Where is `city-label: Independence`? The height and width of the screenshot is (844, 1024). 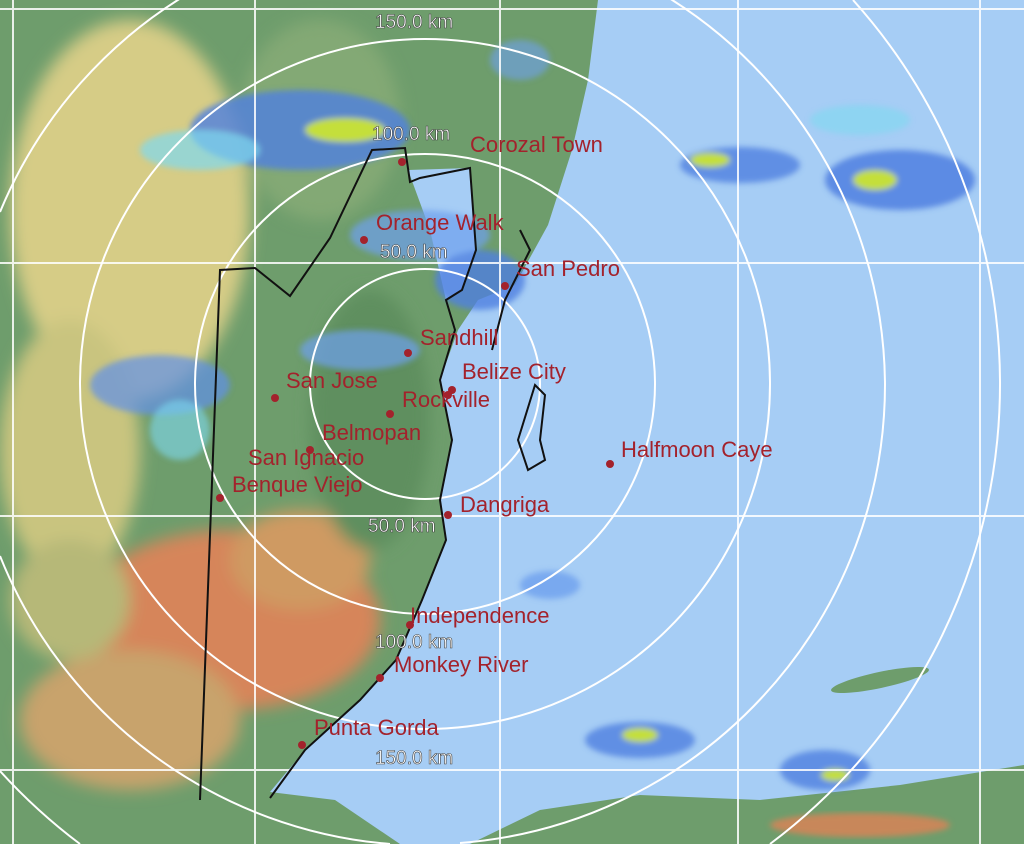 city-label: Independence is located at coordinates (479, 615).